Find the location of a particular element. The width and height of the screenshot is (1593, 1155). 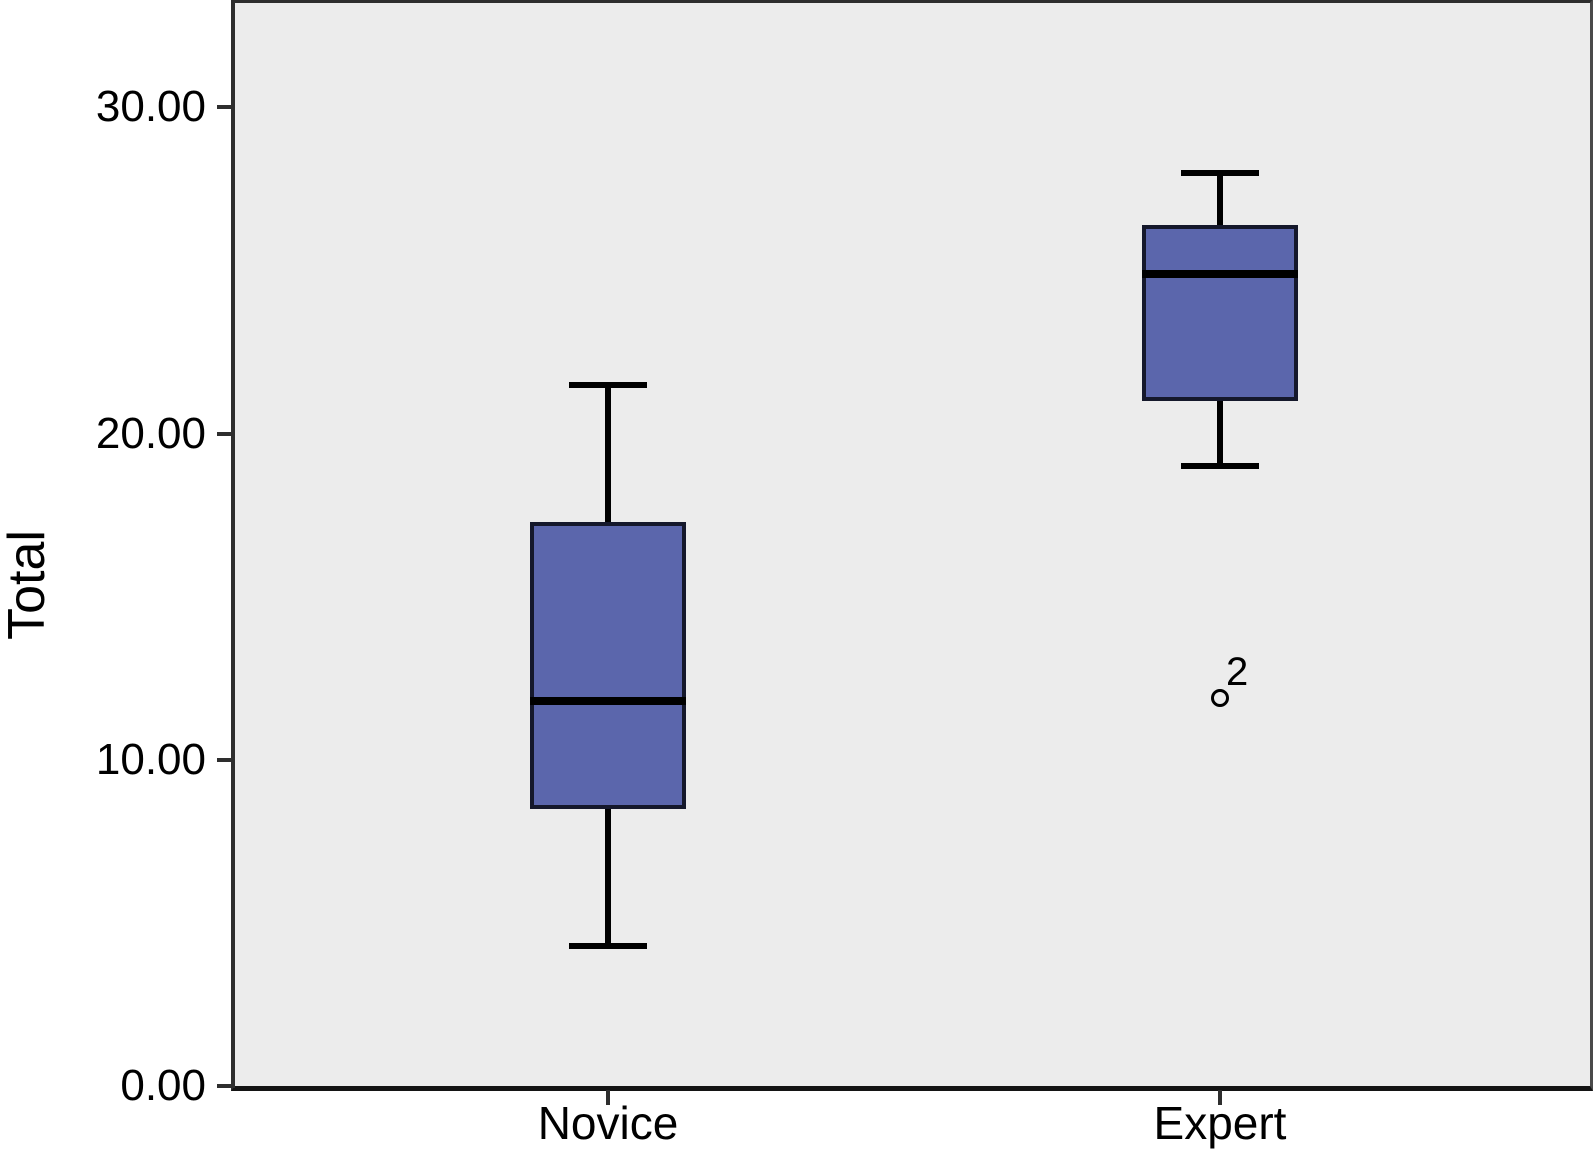

y-axis-tick-label: 10.00 is located at coordinates (150, 759).